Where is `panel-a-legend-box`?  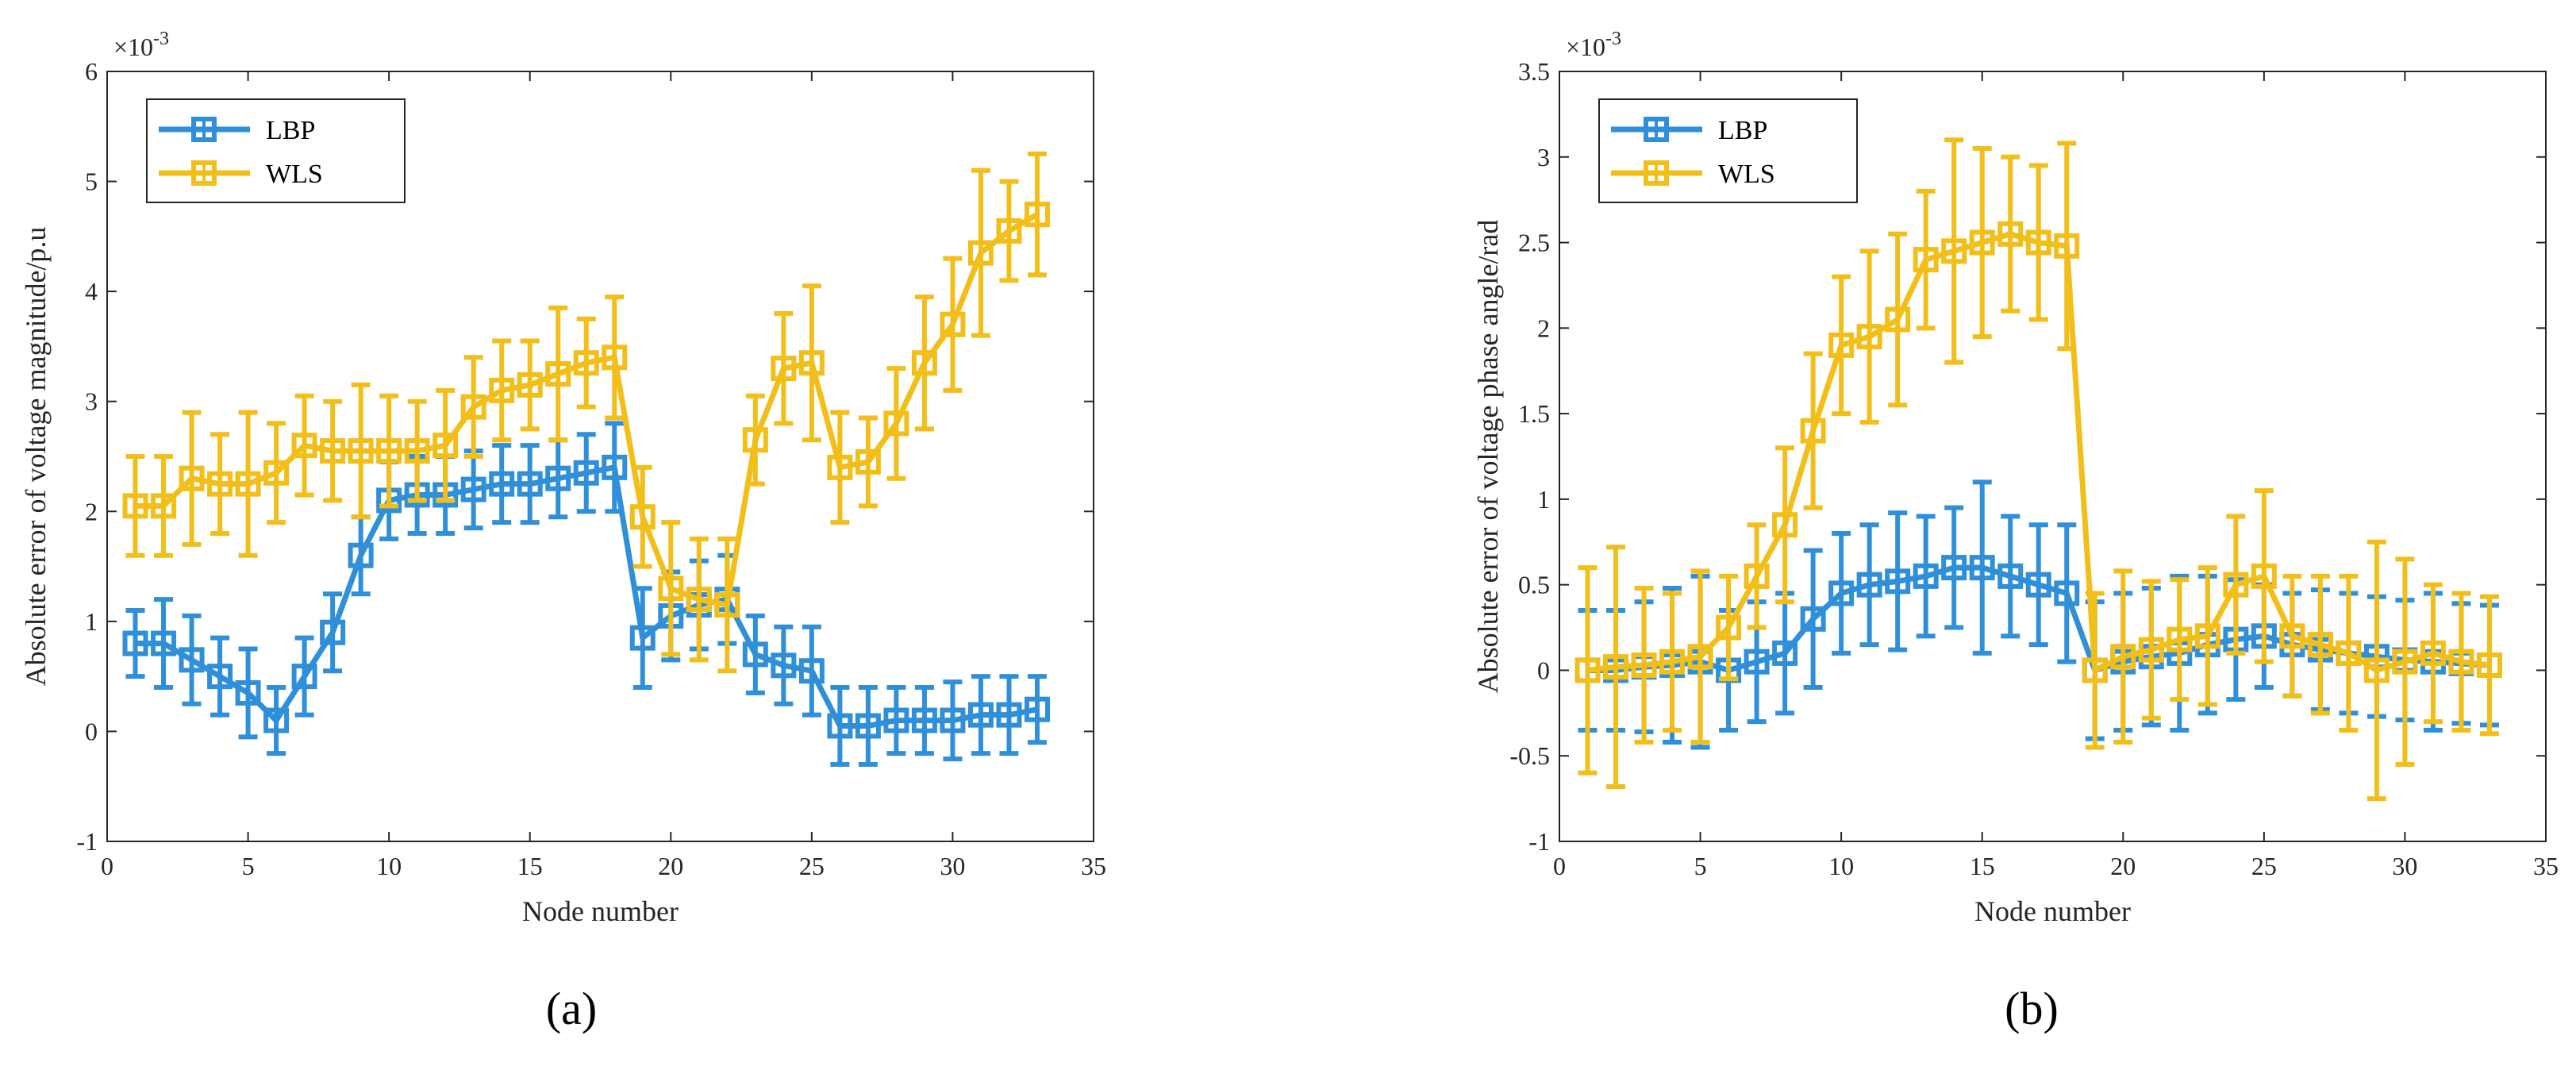 panel-a-legend-box is located at coordinates (276, 151).